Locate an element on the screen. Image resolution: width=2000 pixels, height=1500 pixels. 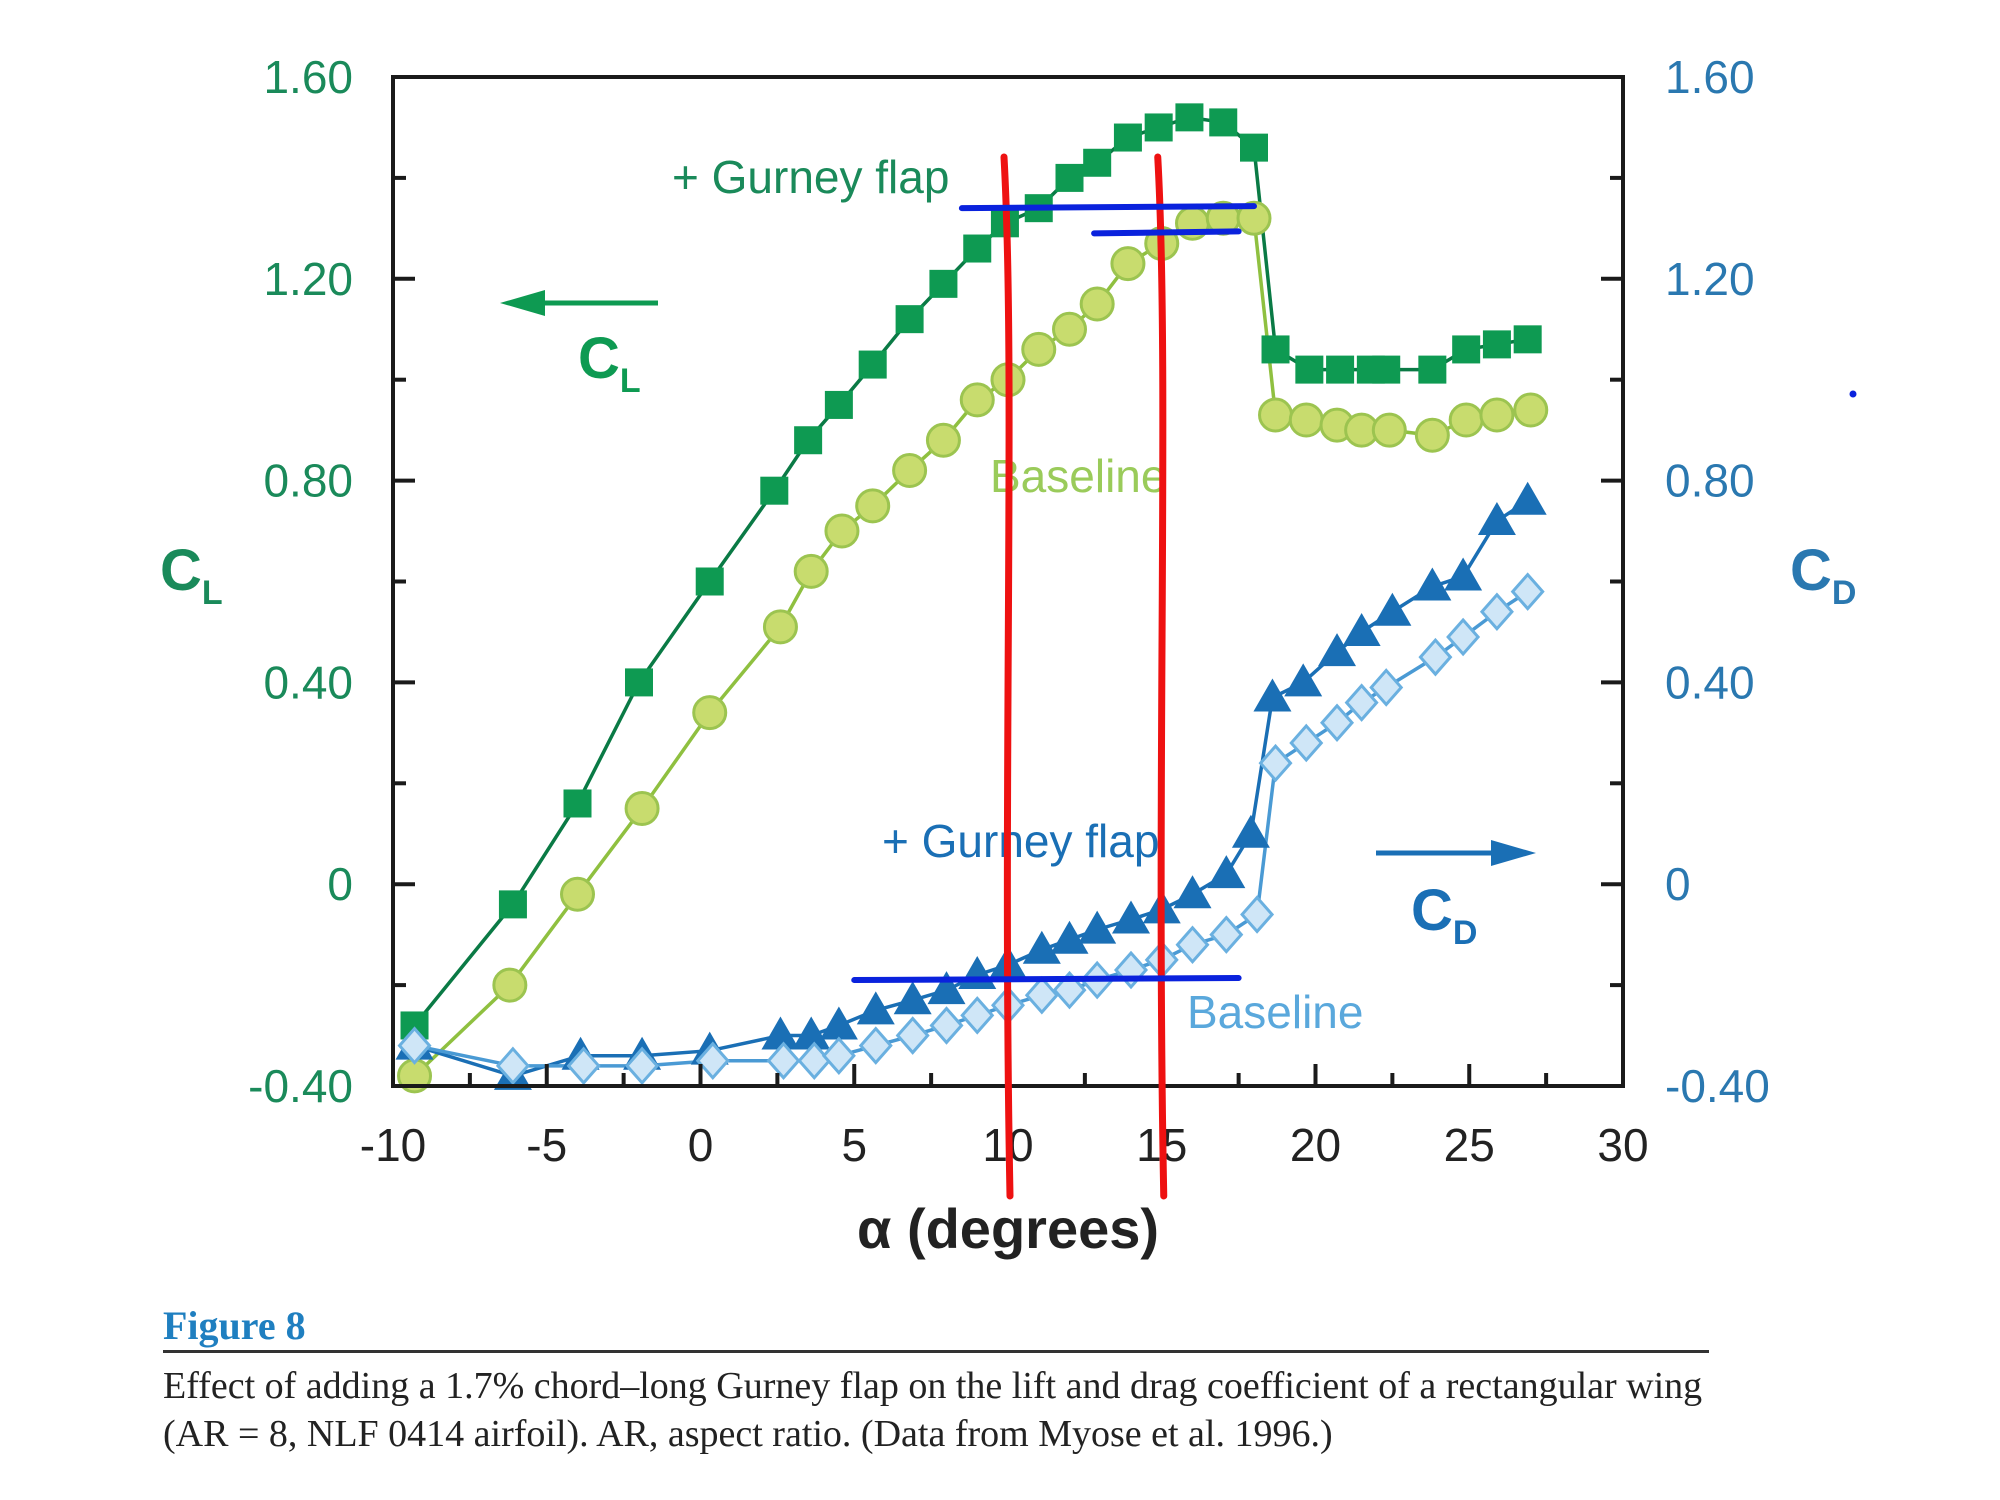
x-tick-label: 25 is located at coordinates (1469, 1145).